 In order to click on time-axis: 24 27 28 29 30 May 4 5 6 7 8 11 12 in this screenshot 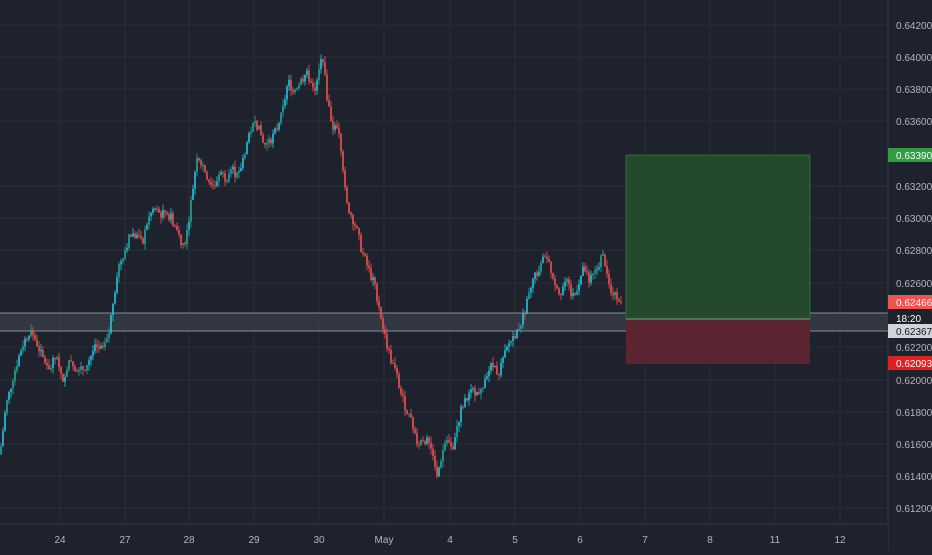, I will do `click(444, 536)`.